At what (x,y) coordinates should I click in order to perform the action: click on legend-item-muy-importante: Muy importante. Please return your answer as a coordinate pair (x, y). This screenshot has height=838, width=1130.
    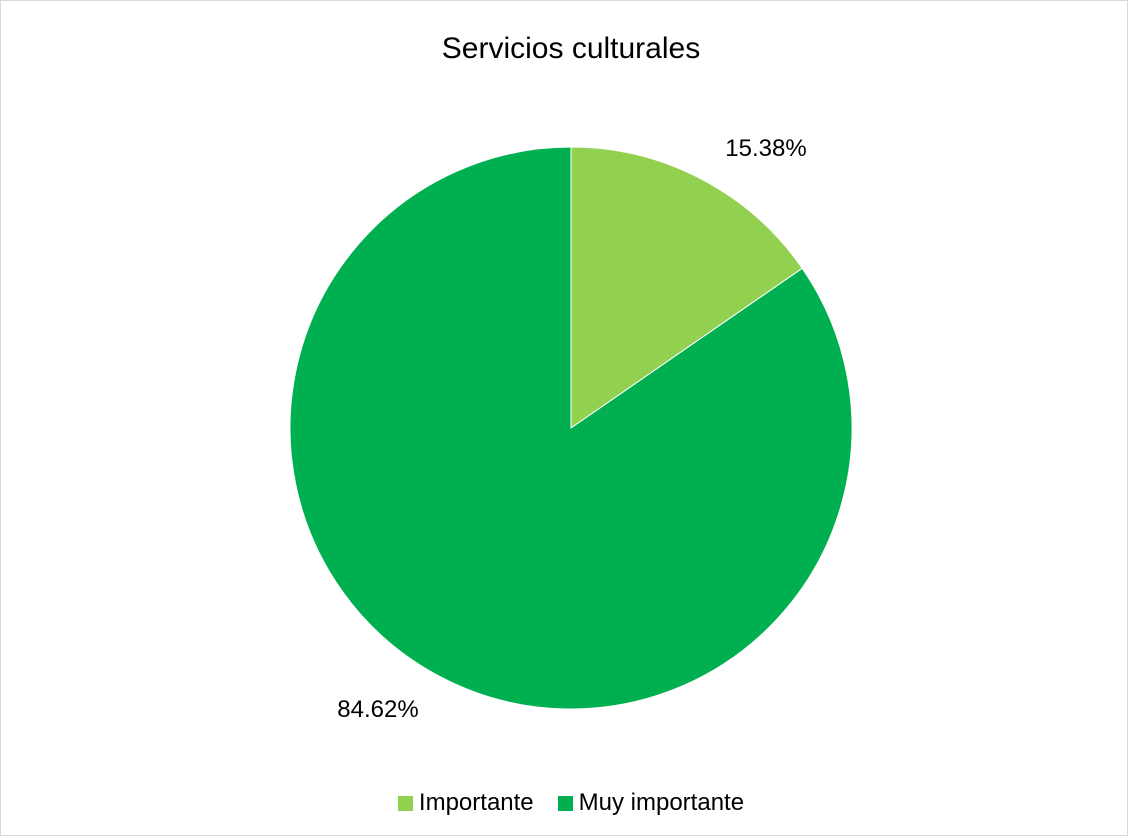
    Looking at the image, I should click on (651, 803).